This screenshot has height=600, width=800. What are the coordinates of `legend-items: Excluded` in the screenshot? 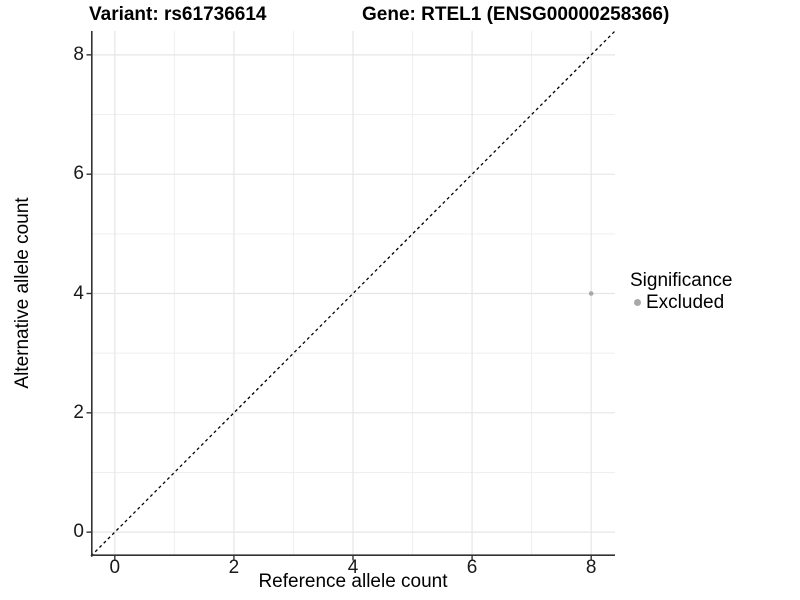 It's located at (681, 302).